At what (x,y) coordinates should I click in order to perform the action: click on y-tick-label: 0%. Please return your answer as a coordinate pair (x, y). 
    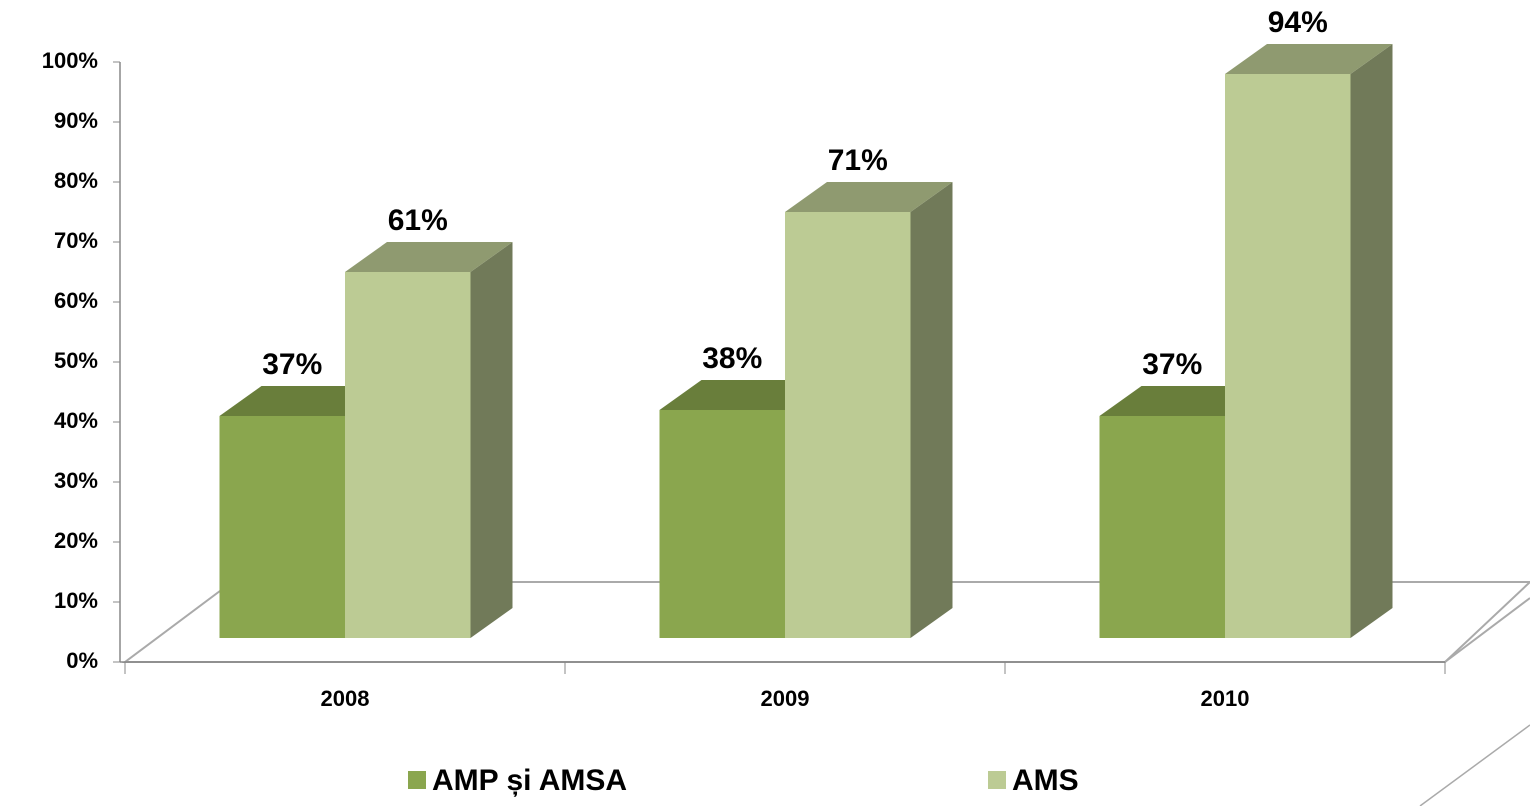
    Looking at the image, I should click on (82, 660).